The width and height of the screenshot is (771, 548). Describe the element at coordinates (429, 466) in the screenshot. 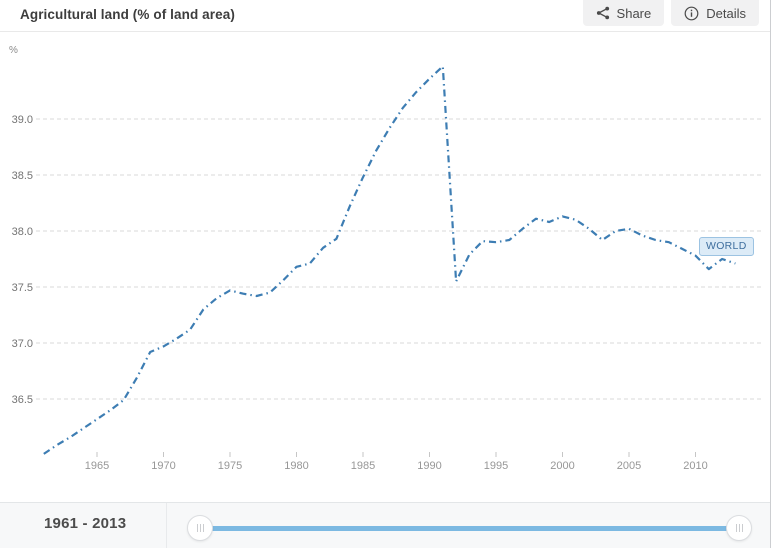

I see `x-tick-label: 1990` at that location.